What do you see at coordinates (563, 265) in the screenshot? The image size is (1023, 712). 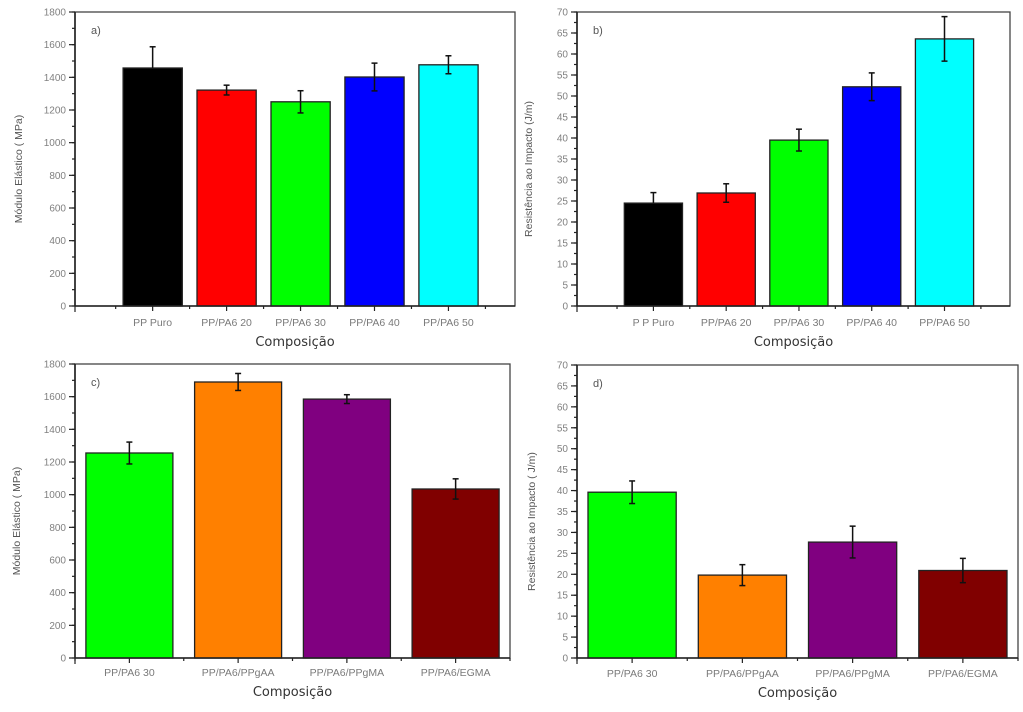 I see `y-tick-label: 10` at bounding box center [563, 265].